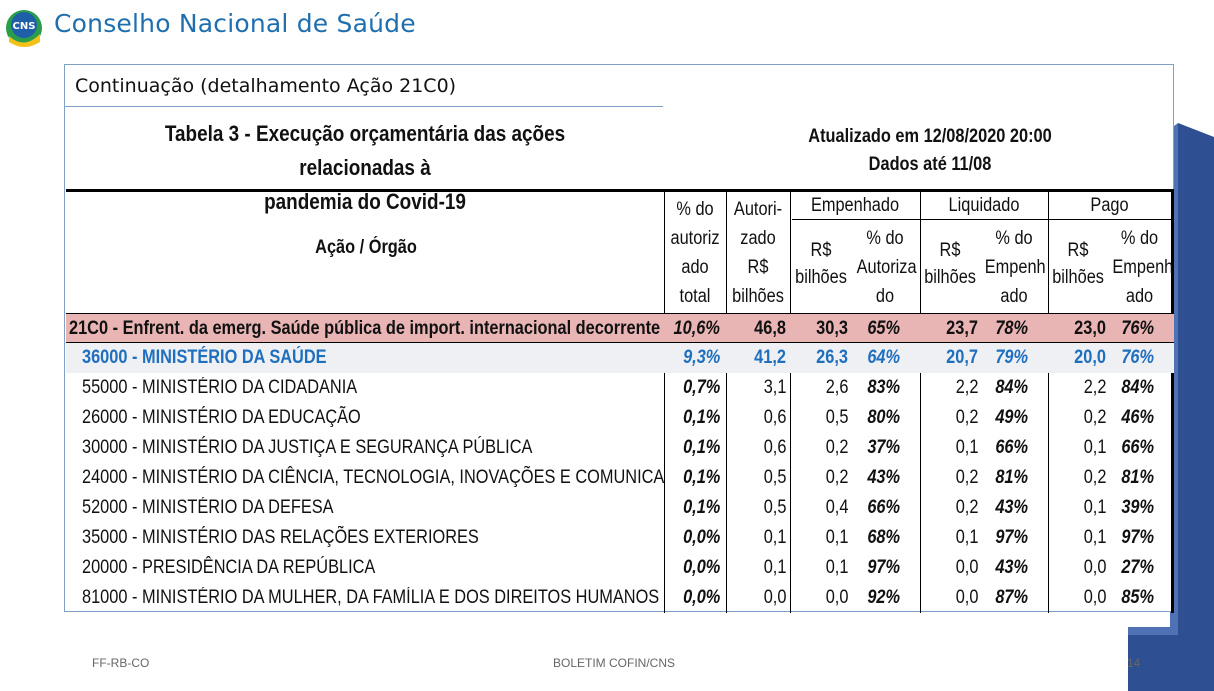 This screenshot has height=691, width=1214. What do you see at coordinates (832, 328) in the screenshot?
I see `cell-empenhado: 30,3` at bounding box center [832, 328].